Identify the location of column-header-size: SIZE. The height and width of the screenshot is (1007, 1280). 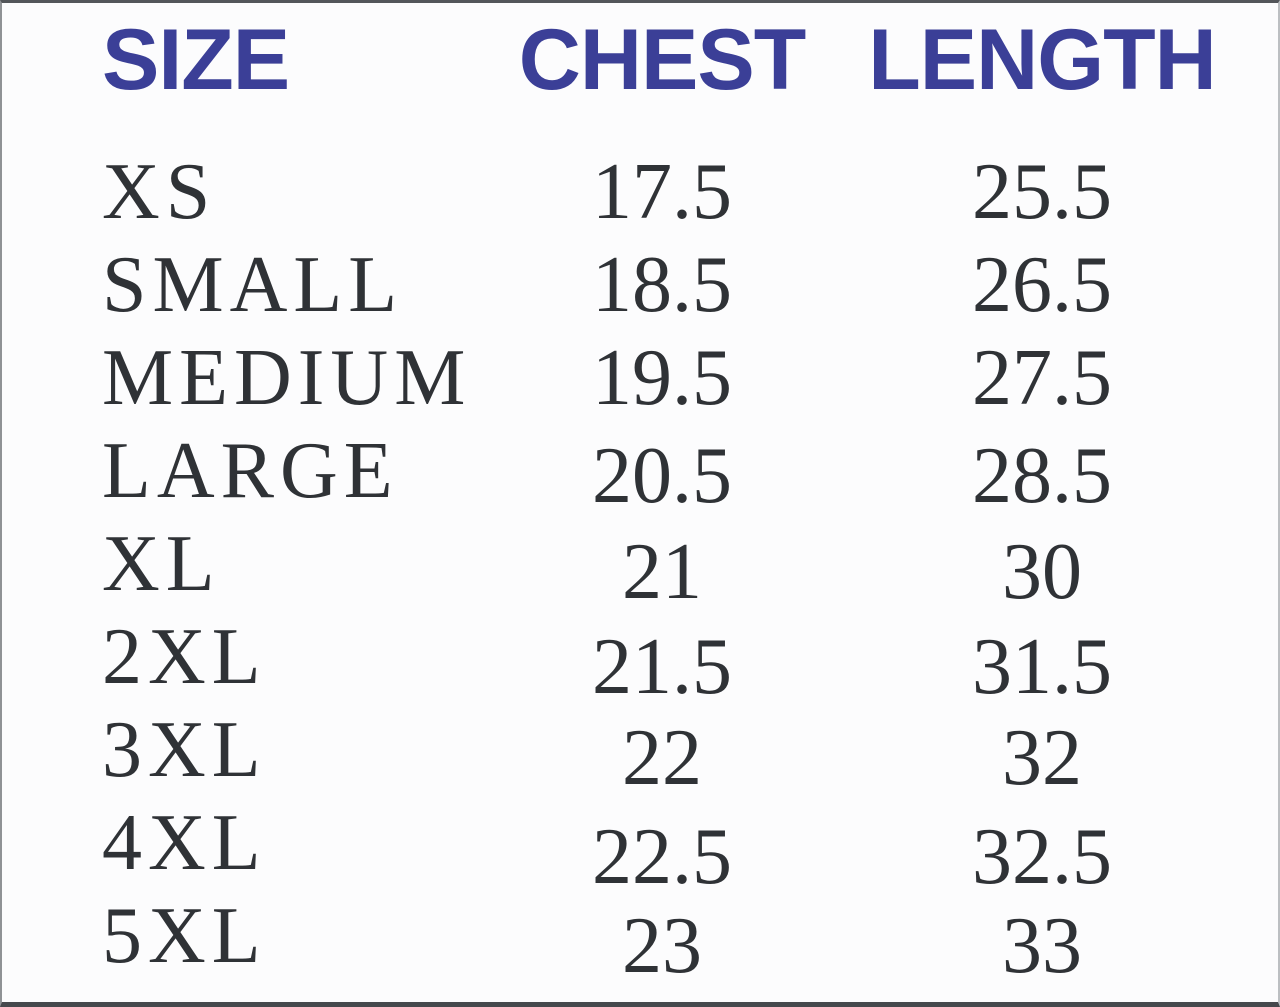
(196, 60).